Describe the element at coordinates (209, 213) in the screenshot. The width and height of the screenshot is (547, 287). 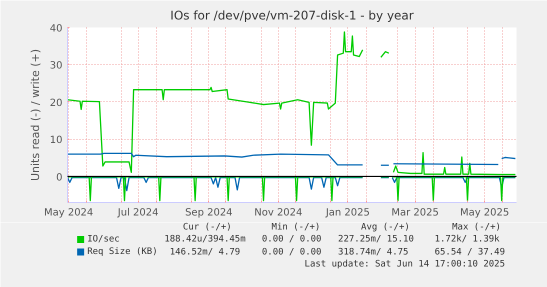
I see `x-tick-label: Sep 2024` at that location.